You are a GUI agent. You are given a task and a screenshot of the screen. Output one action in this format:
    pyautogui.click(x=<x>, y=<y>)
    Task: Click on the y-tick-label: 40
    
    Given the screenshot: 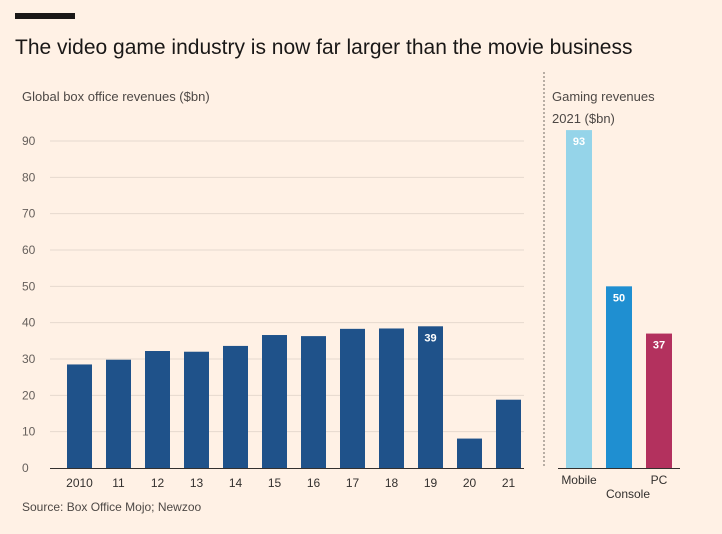 What is the action you would take?
    pyautogui.click(x=29, y=323)
    